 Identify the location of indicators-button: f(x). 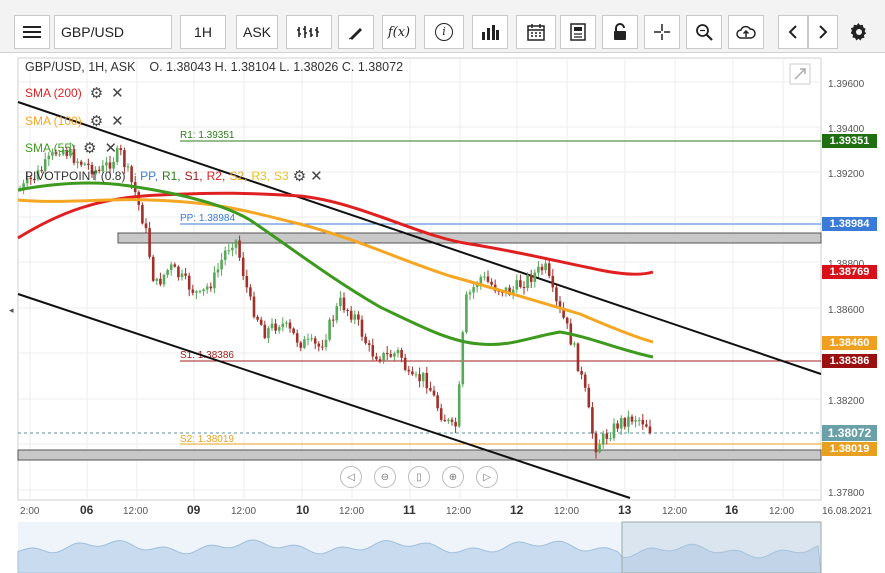
(399, 32).